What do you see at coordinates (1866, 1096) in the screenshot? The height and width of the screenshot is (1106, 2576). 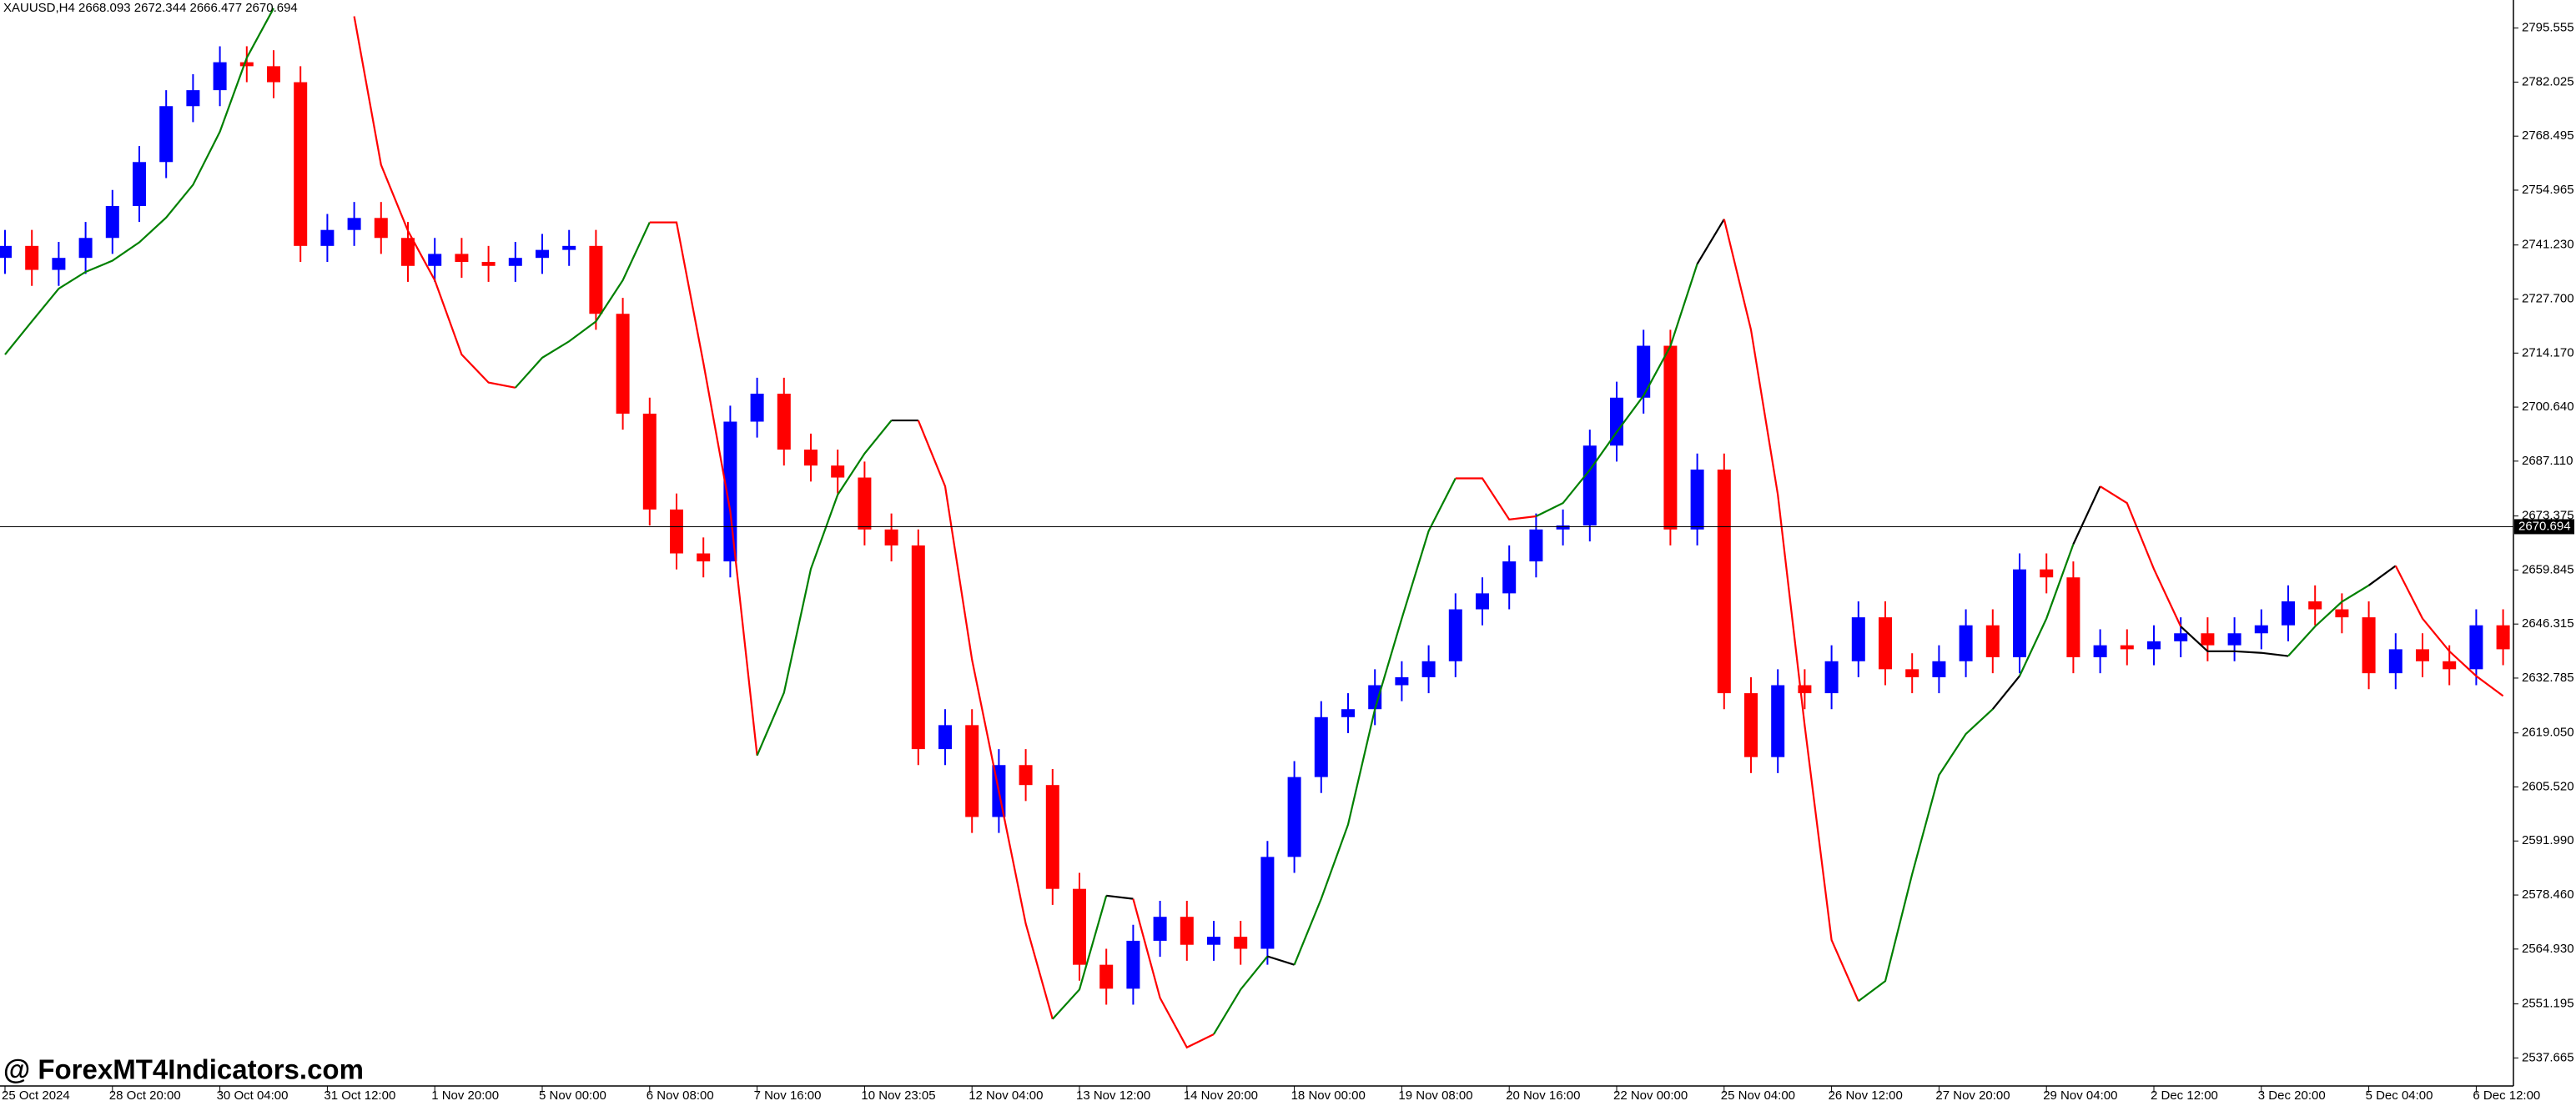 I see `x-tick-label: 26 Nov 12:00` at bounding box center [1866, 1096].